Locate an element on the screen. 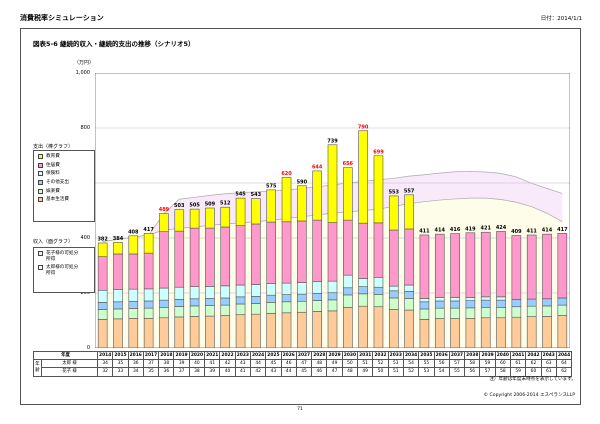  bar-total-label: 575 is located at coordinates (271, 186).